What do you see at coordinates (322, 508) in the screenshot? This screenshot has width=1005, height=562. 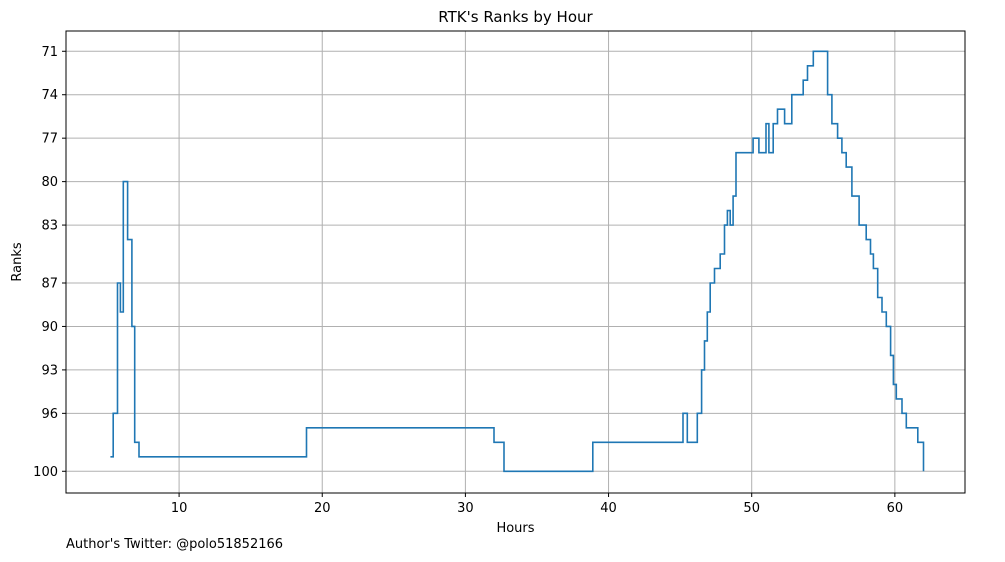 I see `x-tick-label: 20` at bounding box center [322, 508].